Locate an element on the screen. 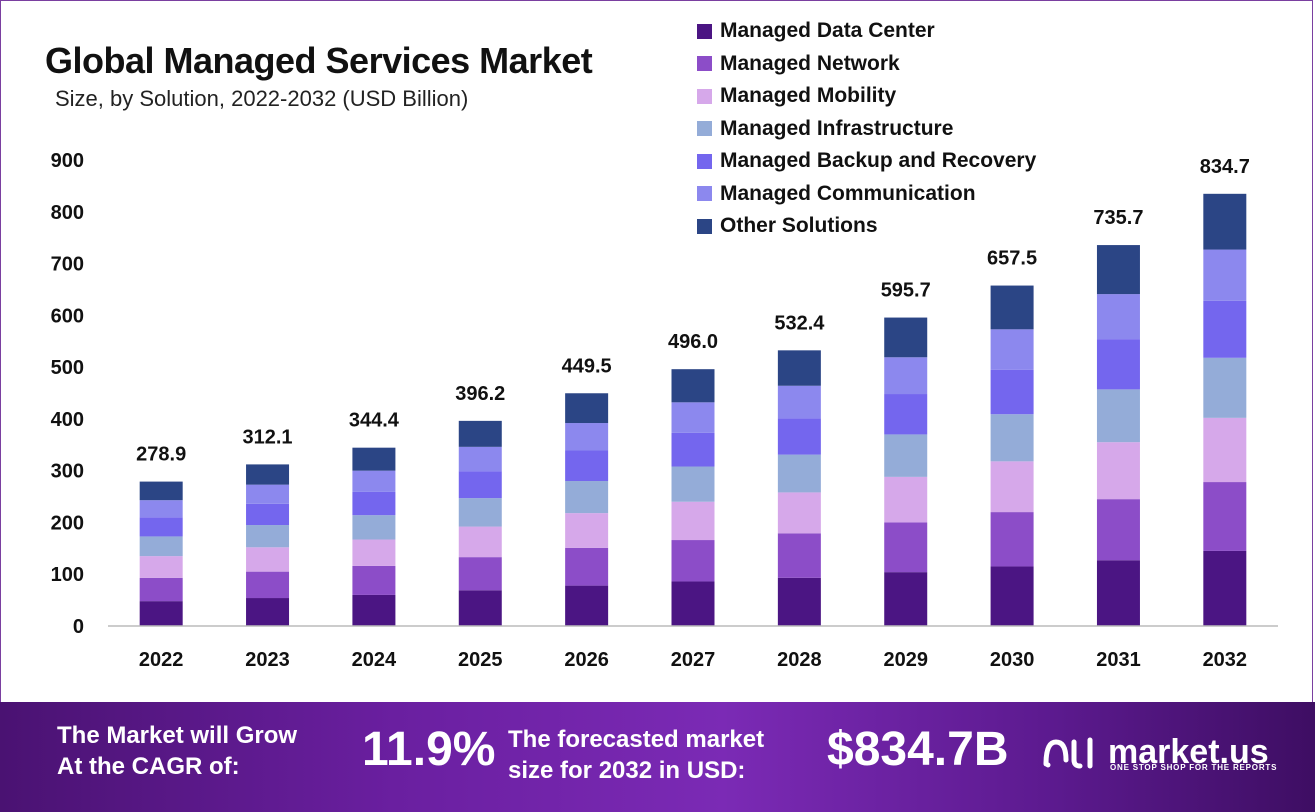 This screenshot has height=812, width=1315. x-tick-label: 2024 is located at coordinates (374, 660).